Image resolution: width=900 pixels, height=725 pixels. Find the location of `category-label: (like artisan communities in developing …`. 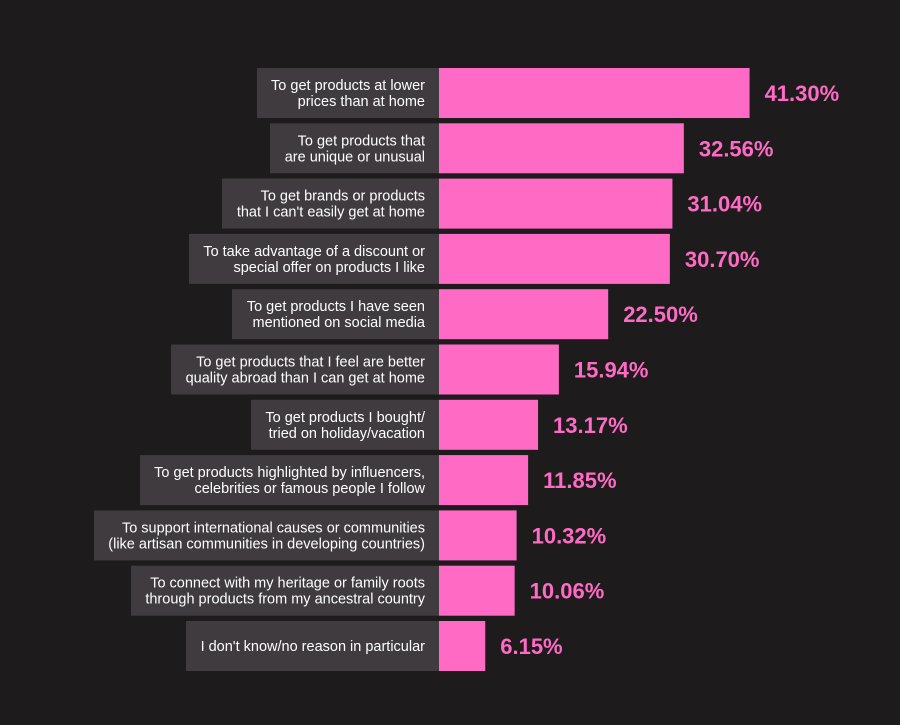

category-label: (like artisan communities in developing … is located at coordinates (266, 544).